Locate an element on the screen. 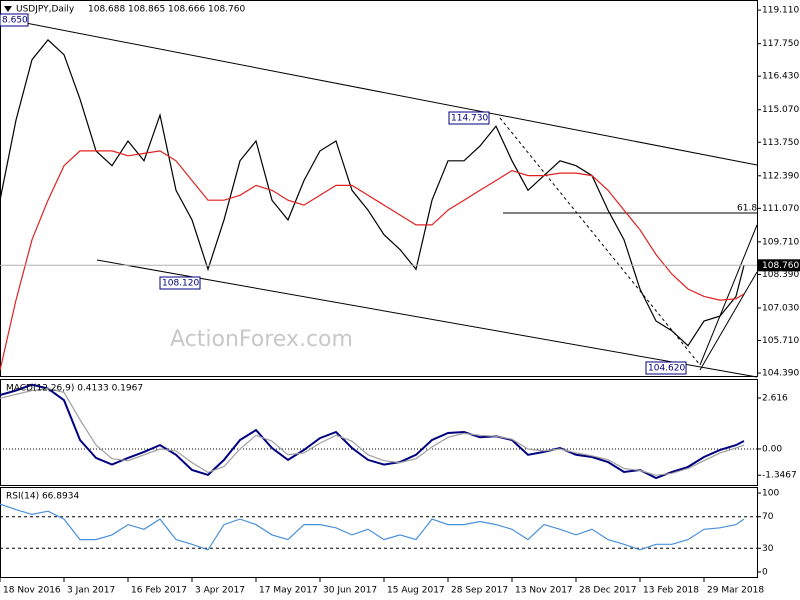 This screenshot has height=600, width=800. annotation: 114.730 is located at coordinates (469, 119).